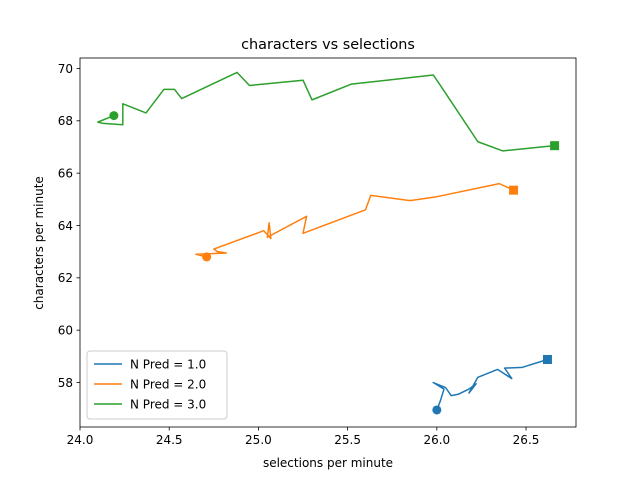 Image resolution: width=640 pixels, height=480 pixels. What do you see at coordinates (328, 463) in the screenshot?
I see `x-axis-label: selections per minute` at bounding box center [328, 463].